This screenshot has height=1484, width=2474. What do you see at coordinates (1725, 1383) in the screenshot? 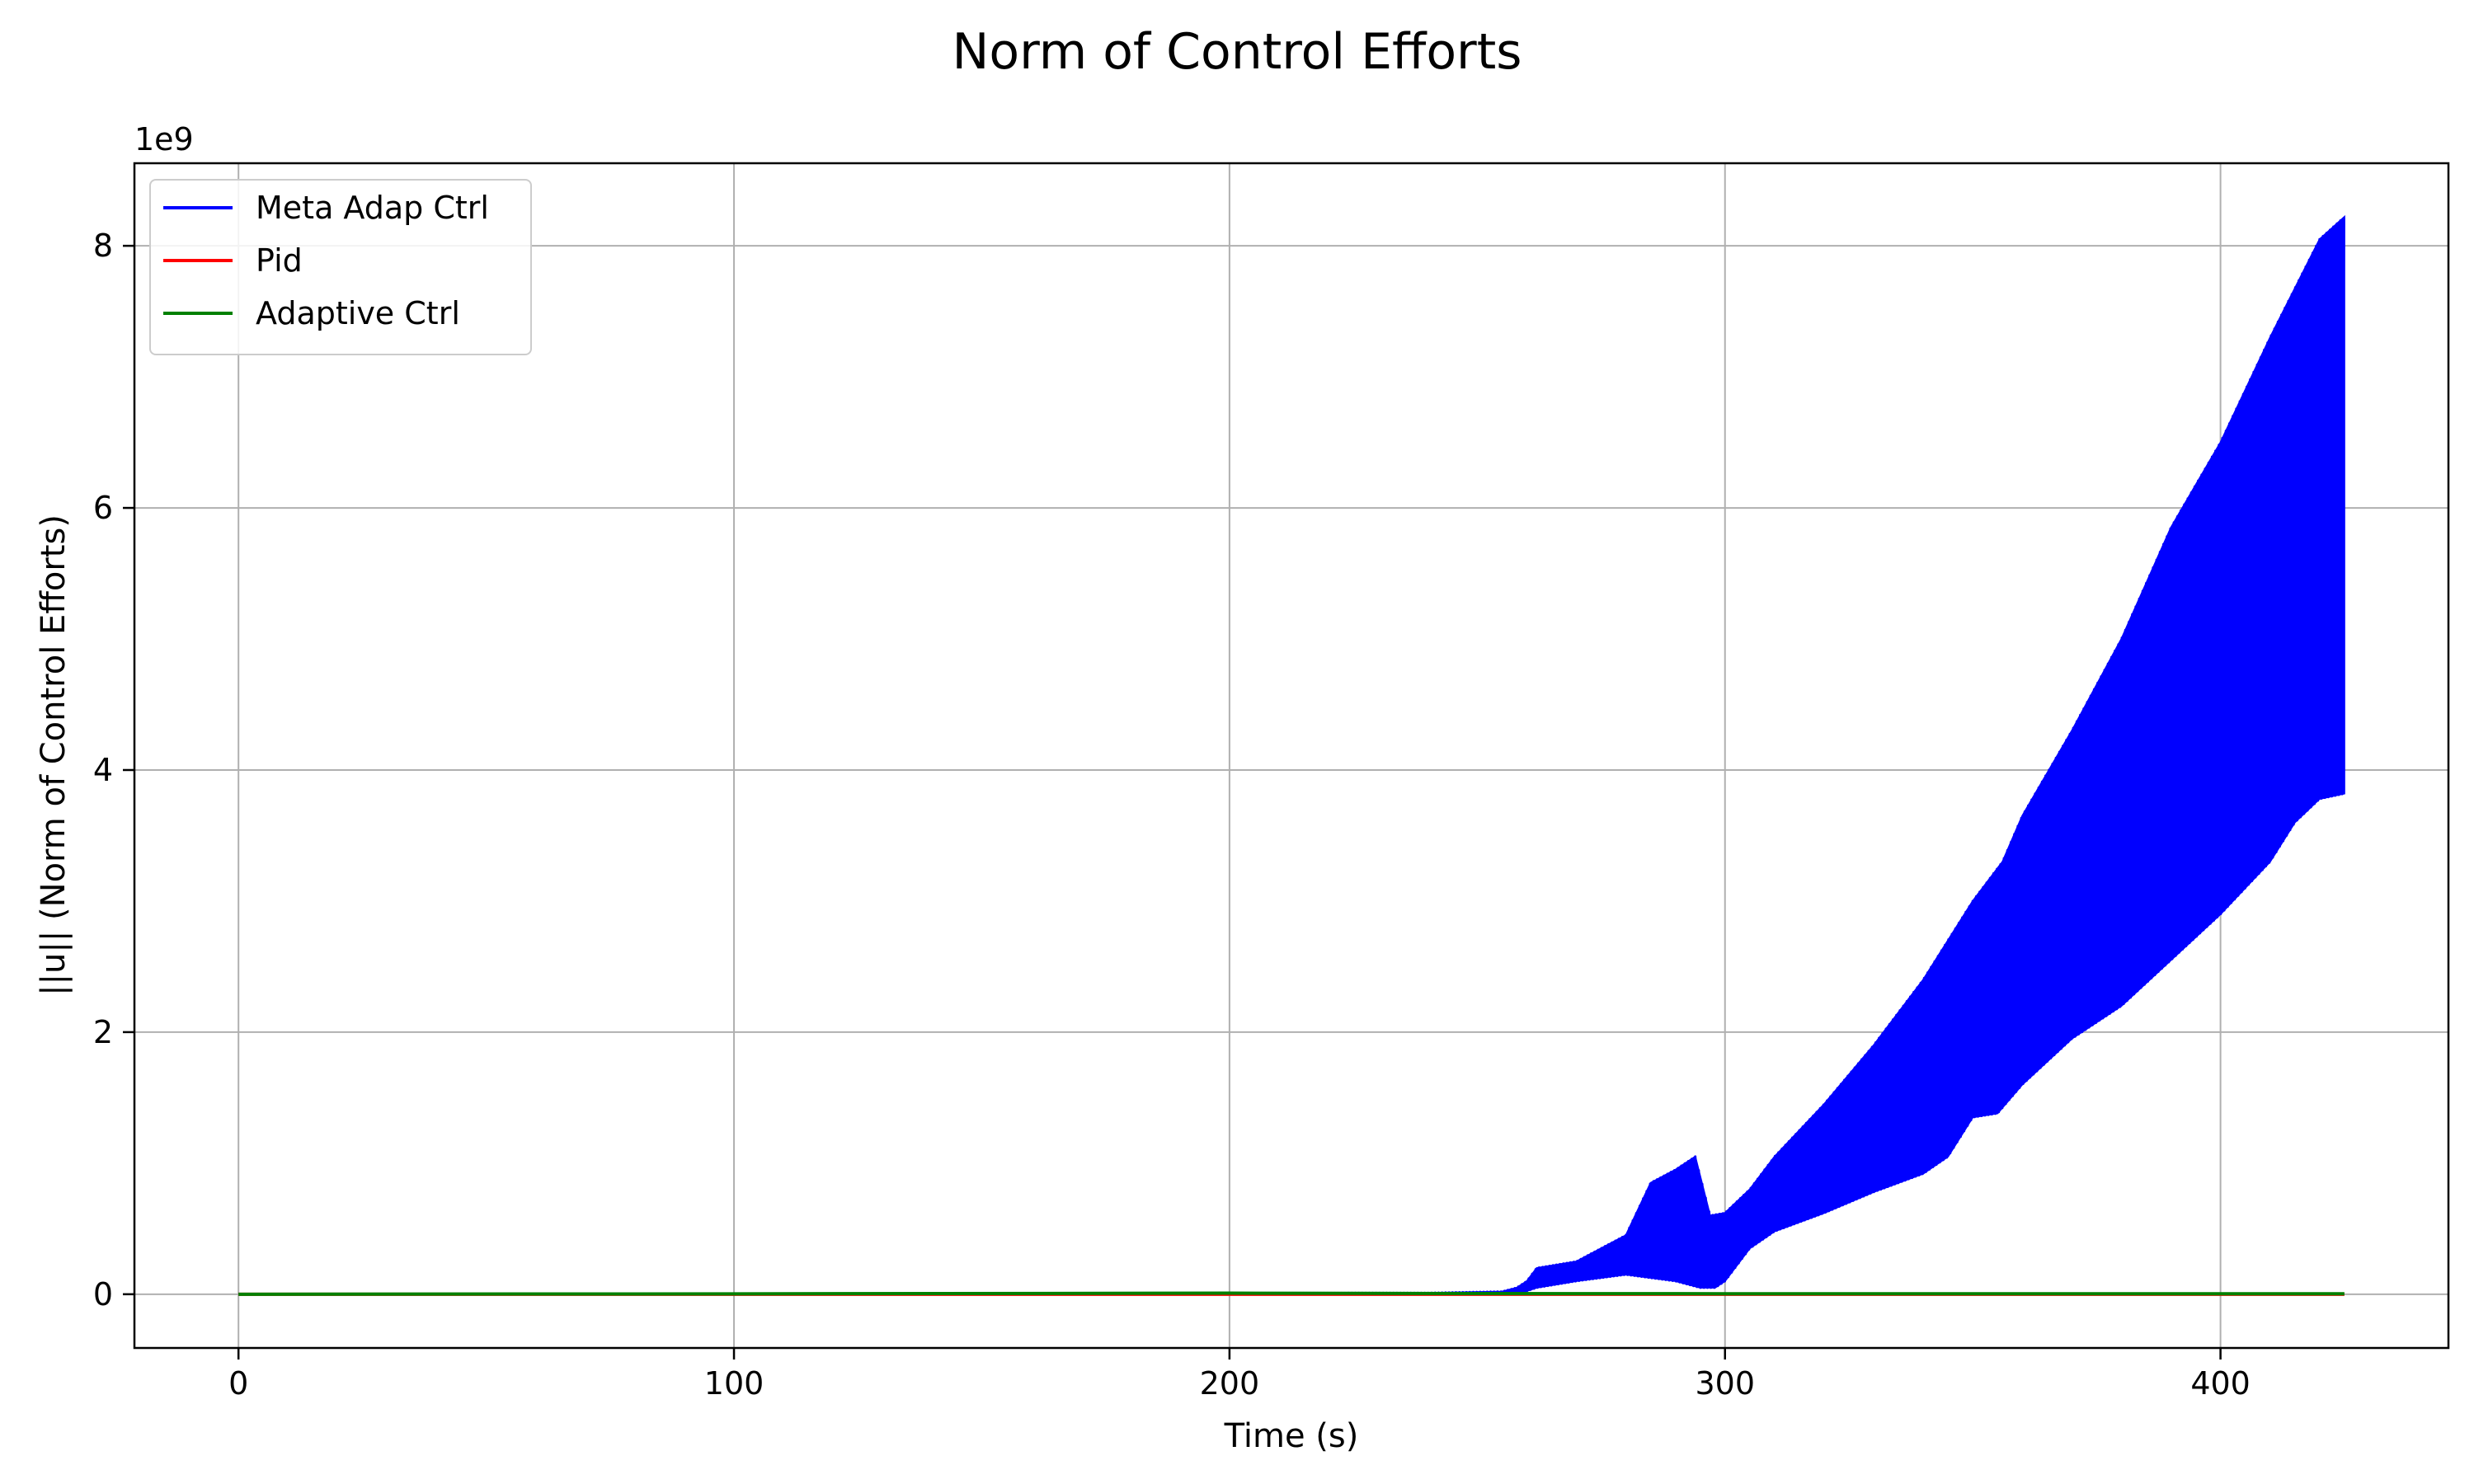
I see `x-tick-label: 300` at bounding box center [1725, 1383].